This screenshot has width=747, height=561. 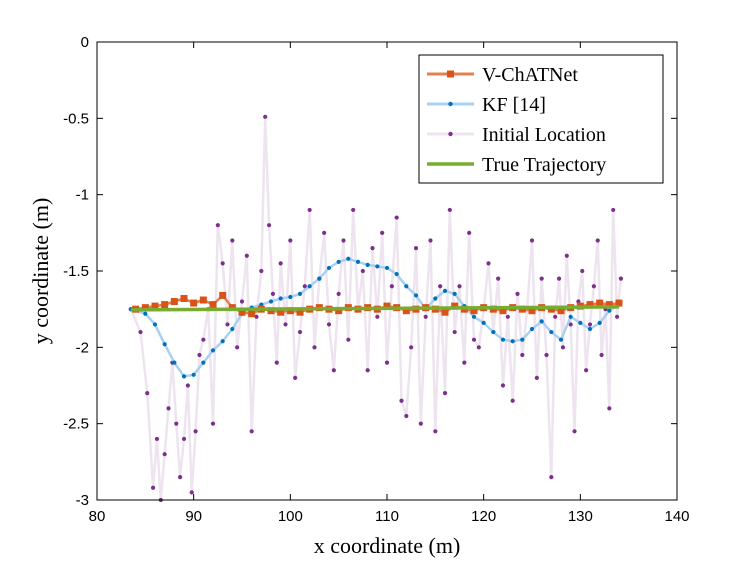 I want to click on x-axis-title: x coordinate (m), so click(x=387, y=545).